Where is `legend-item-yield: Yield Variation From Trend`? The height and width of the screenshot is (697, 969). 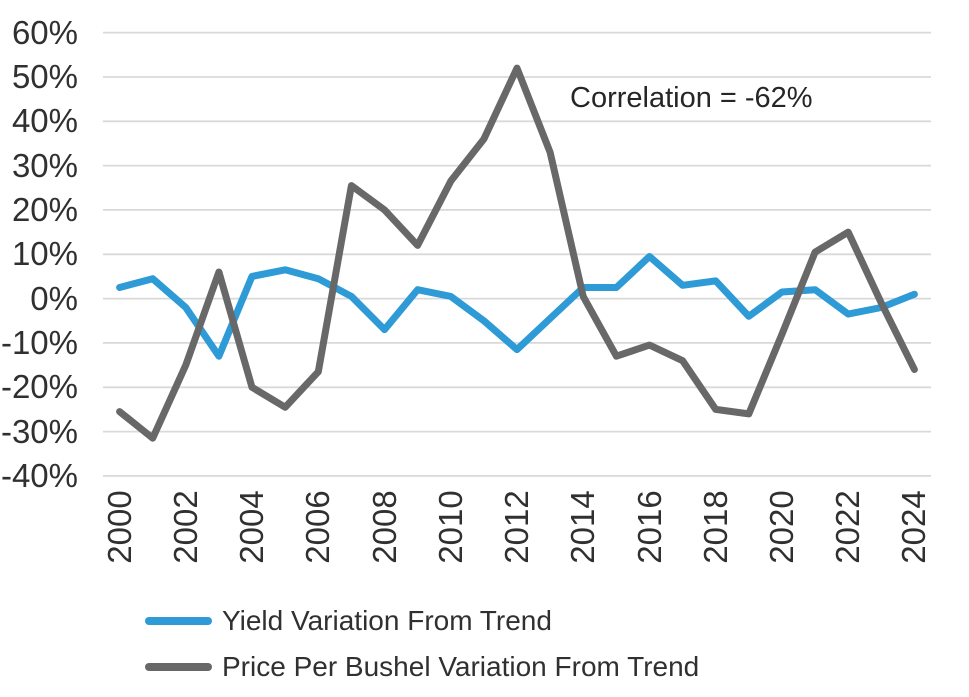
legend-item-yield: Yield Variation From Trend is located at coordinates (422, 621).